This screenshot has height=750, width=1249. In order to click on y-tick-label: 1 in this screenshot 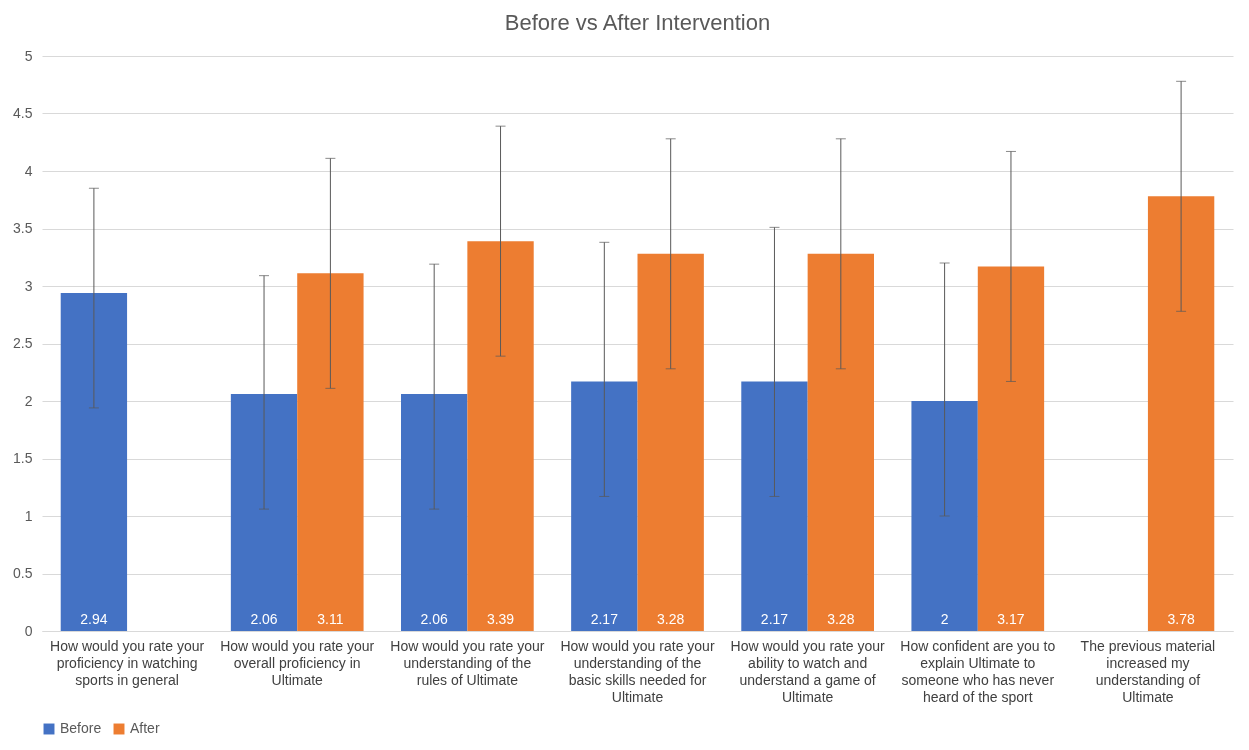, I will do `click(28, 515)`.